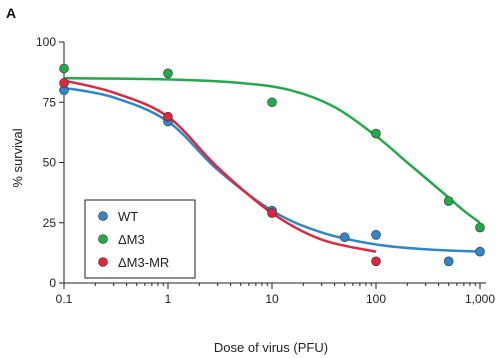 The width and height of the screenshot is (497, 358). Describe the element at coordinates (131, 239) in the screenshot. I see `legend-label: ΔM3` at that location.